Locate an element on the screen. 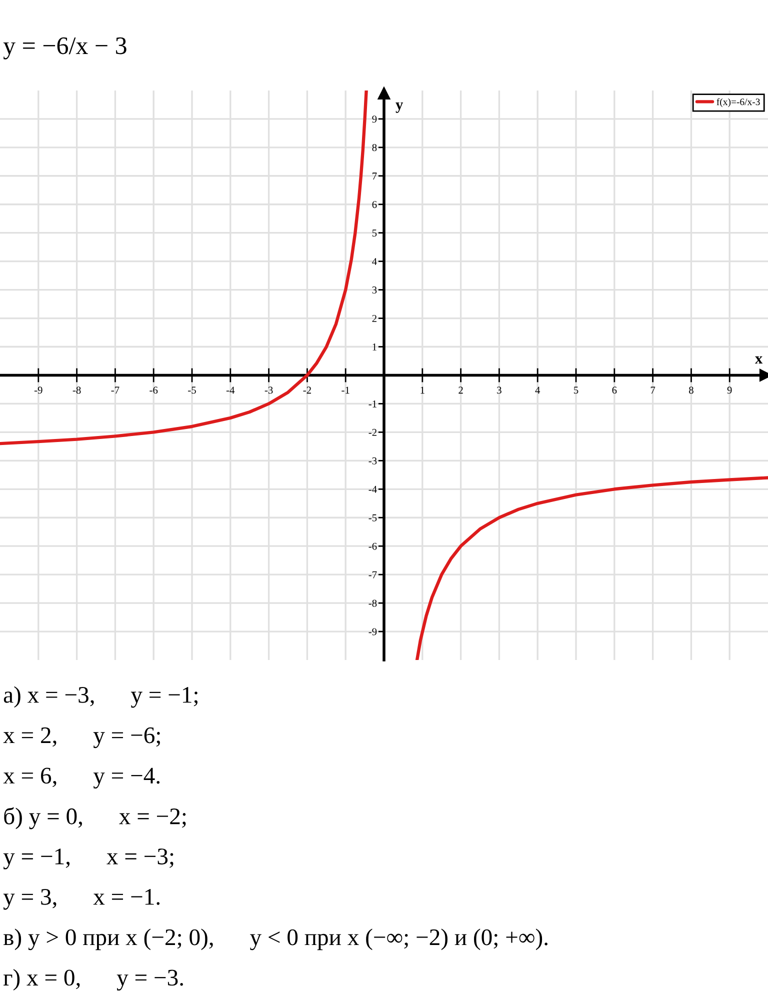  y-tick-label: 7 is located at coordinates (374, 176).